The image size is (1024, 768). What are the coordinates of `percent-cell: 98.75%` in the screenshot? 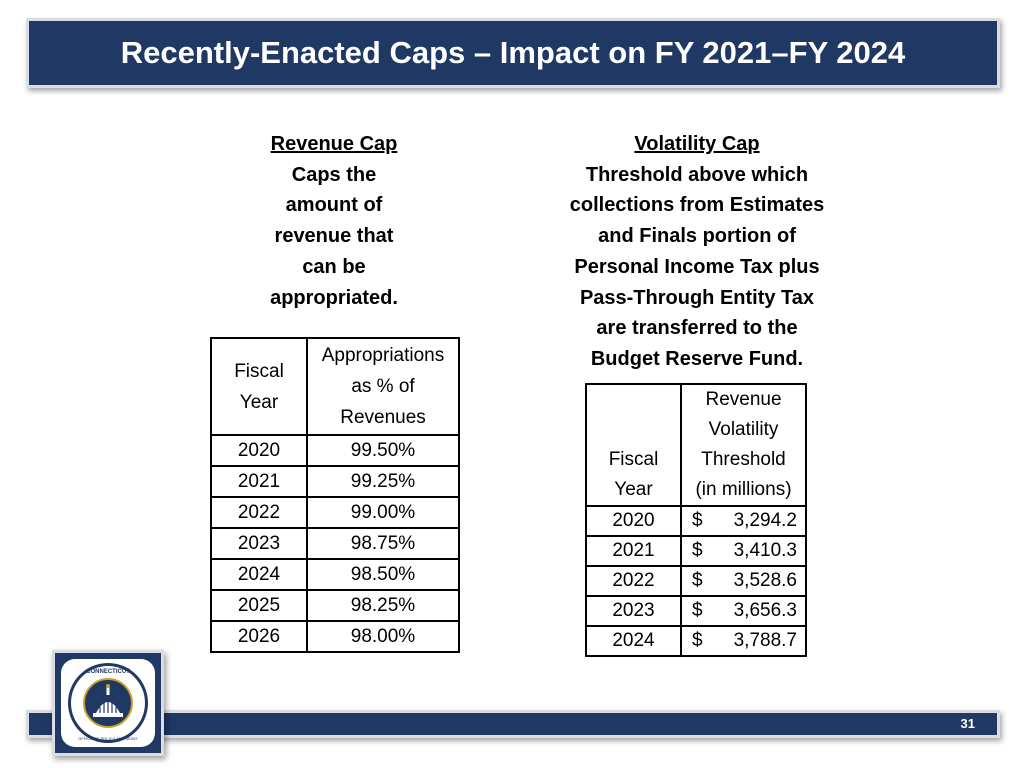 It's located at (383, 543).